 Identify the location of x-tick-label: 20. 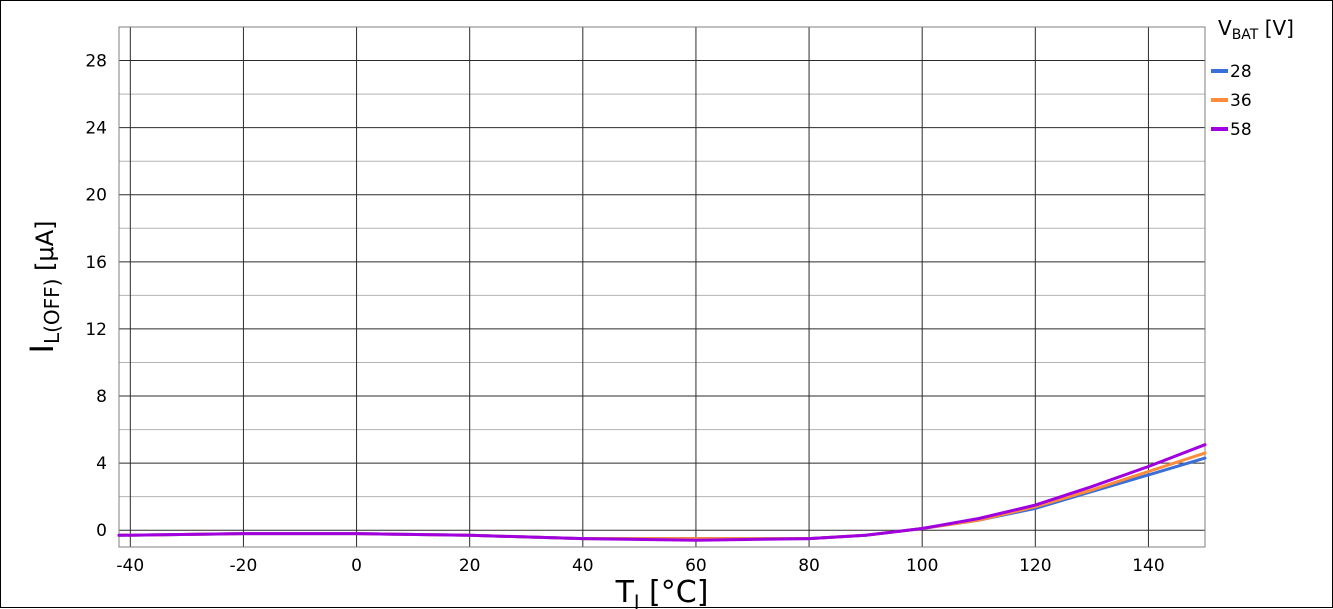
(470, 566).